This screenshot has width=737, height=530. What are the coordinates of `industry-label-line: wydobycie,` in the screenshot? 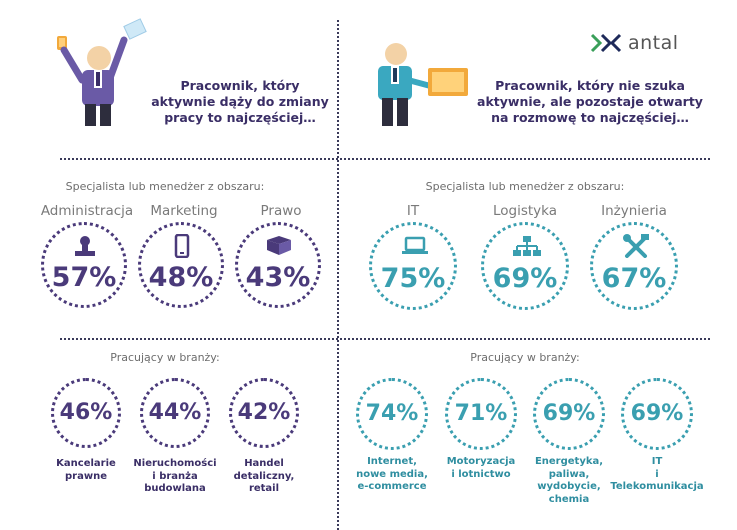 It's located at (569, 486).